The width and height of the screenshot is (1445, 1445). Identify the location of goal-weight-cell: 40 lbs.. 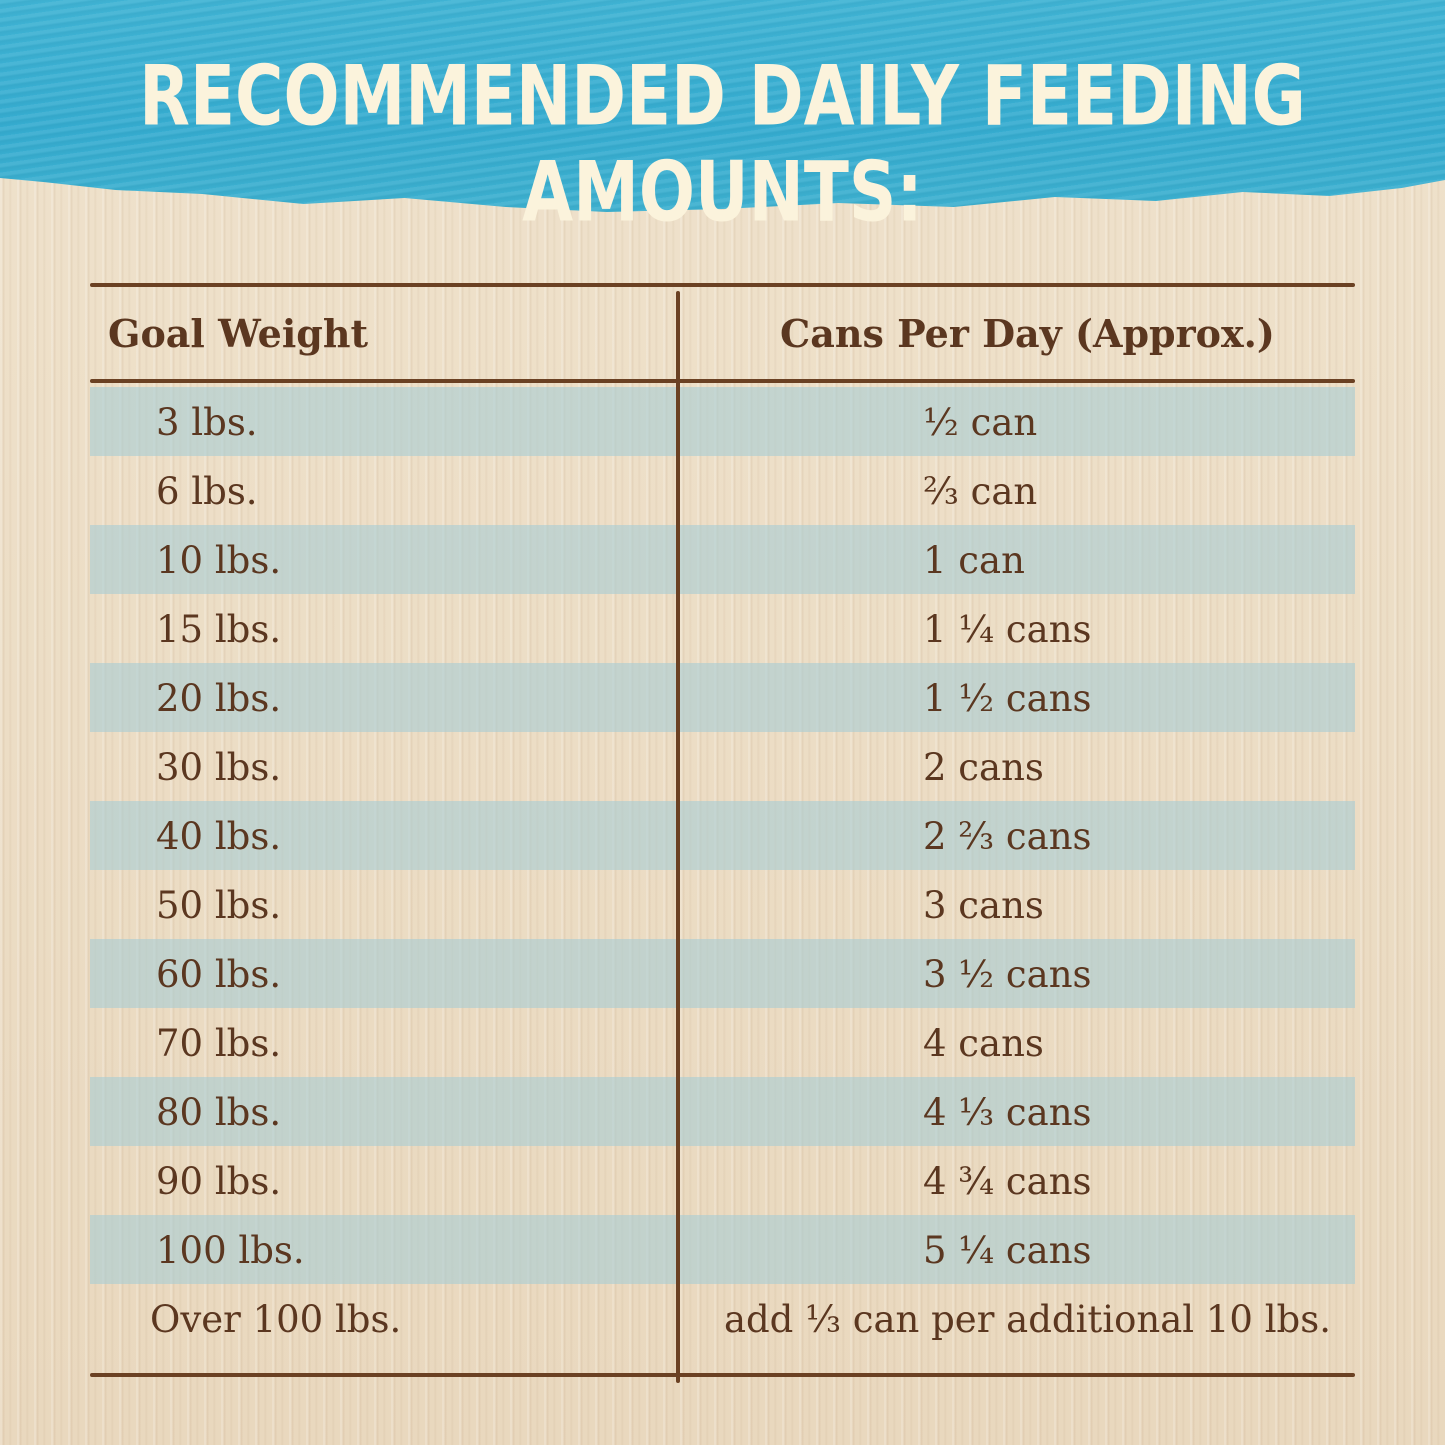
(219, 836).